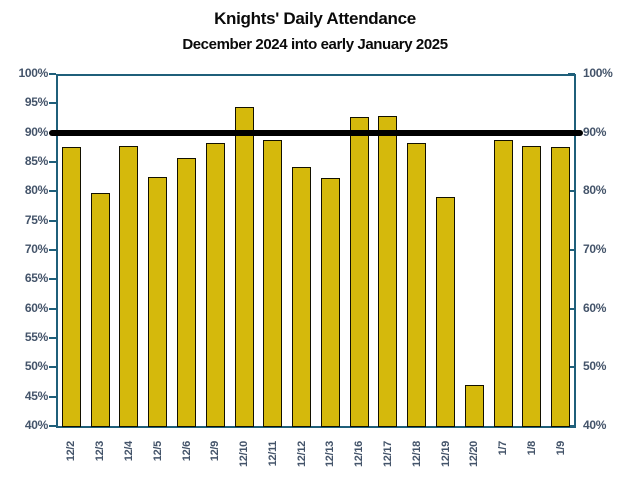 This screenshot has width=630, height=485. Describe the element at coordinates (128, 451) in the screenshot. I see `x-tick-label: 12/4` at that location.